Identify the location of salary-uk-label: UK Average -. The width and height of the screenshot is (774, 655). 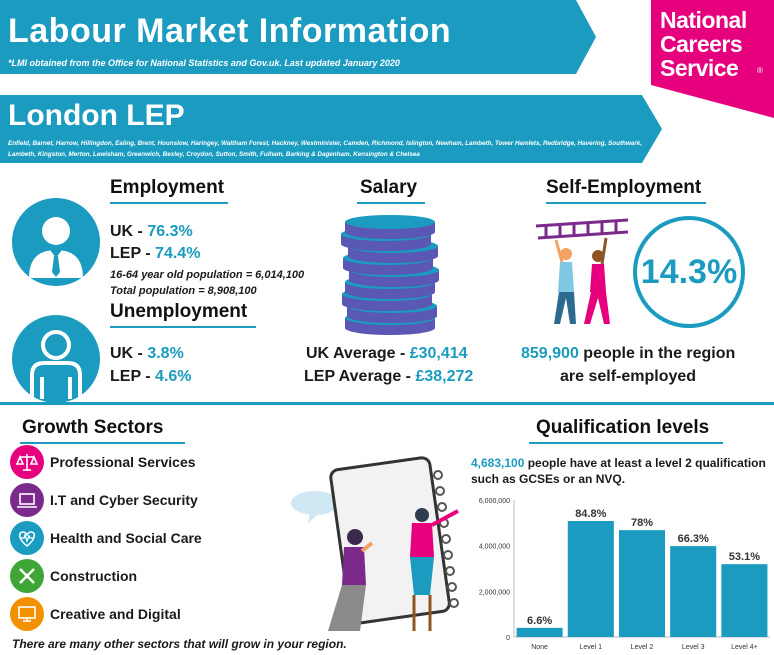
(358, 353).